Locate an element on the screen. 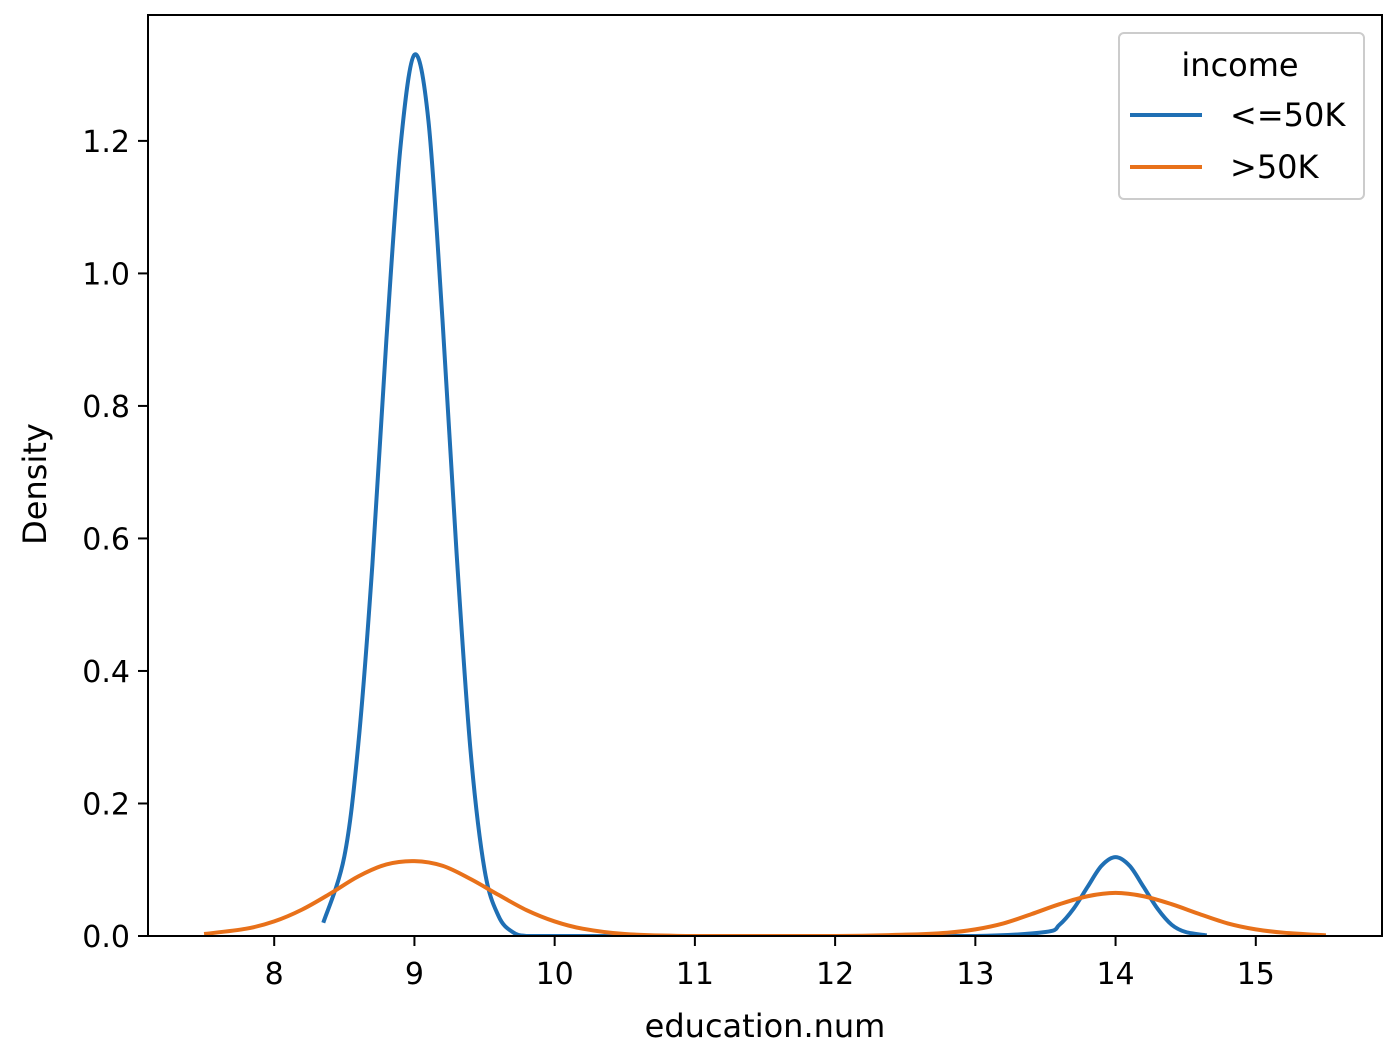  x-tick-label: 12 is located at coordinates (835, 974).